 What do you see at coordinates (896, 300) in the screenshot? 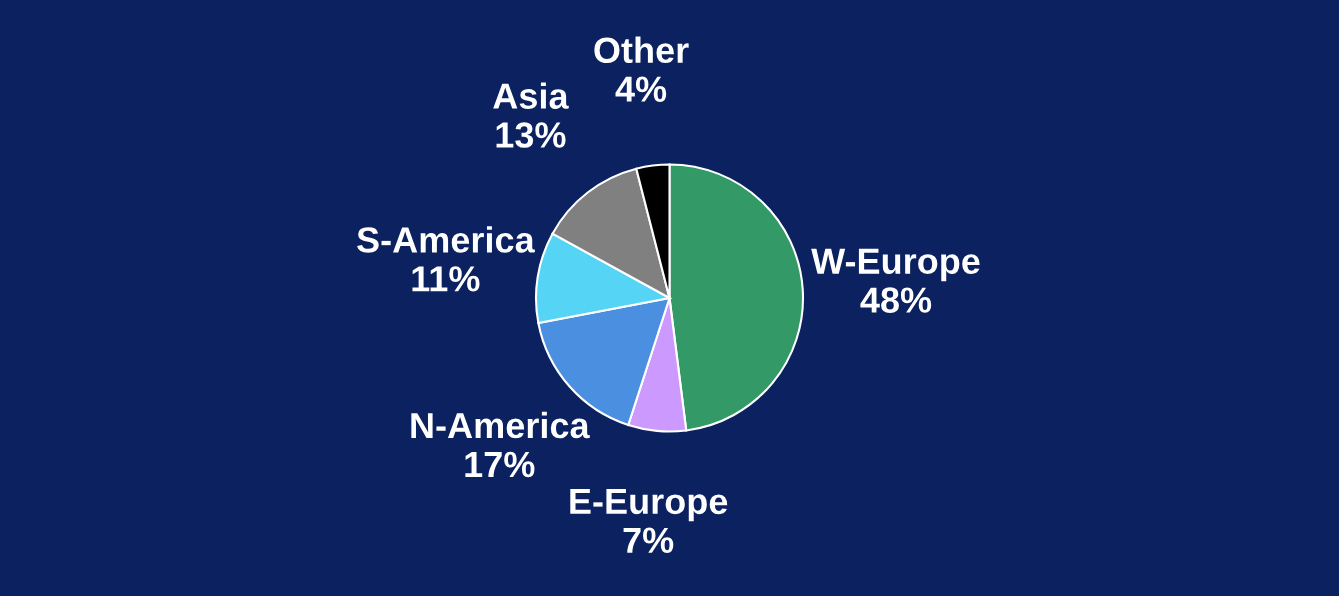
I see `data-label: 48%` at bounding box center [896, 300].